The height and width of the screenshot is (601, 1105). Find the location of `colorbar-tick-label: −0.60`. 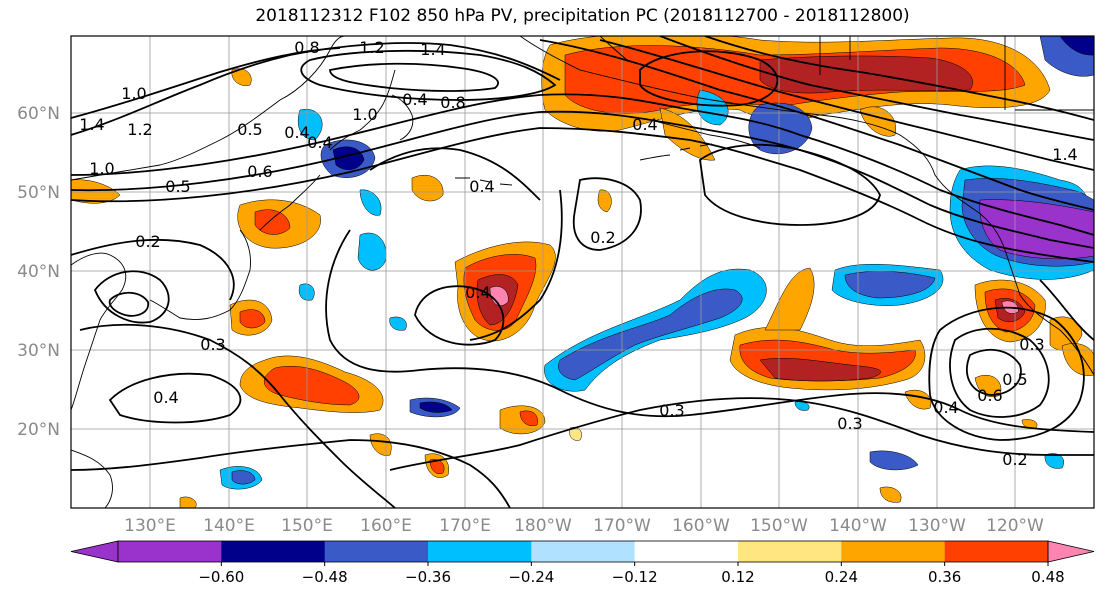

colorbar-tick-label: −0.60 is located at coordinates (221, 577).